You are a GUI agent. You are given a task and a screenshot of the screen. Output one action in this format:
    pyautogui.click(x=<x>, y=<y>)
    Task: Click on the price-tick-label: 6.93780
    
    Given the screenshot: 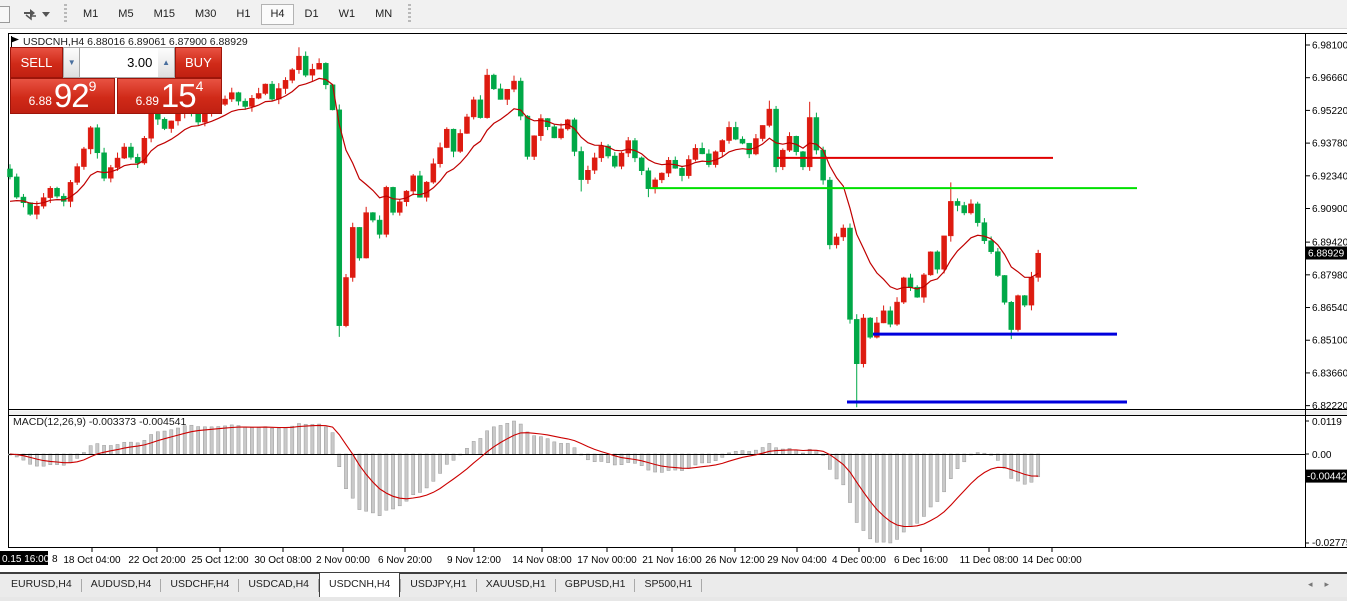 What is the action you would take?
    pyautogui.click(x=1329, y=144)
    